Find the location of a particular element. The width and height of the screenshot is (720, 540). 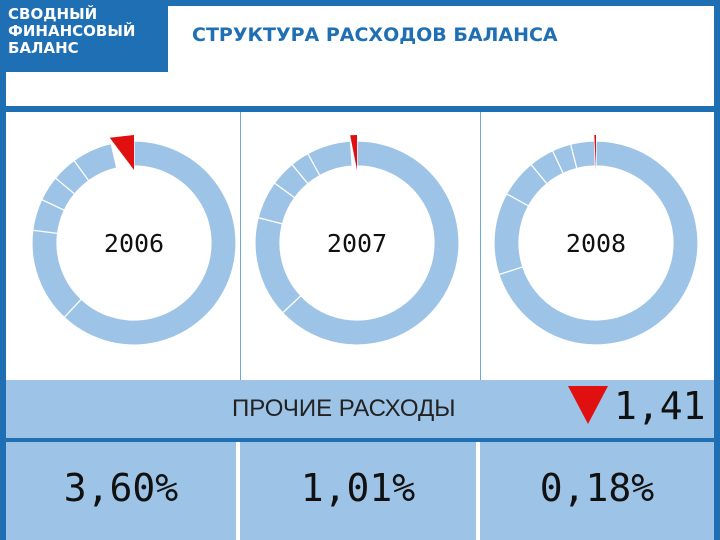

section-label-line: ФИНАНСОВЫЙ is located at coordinates (72, 31).